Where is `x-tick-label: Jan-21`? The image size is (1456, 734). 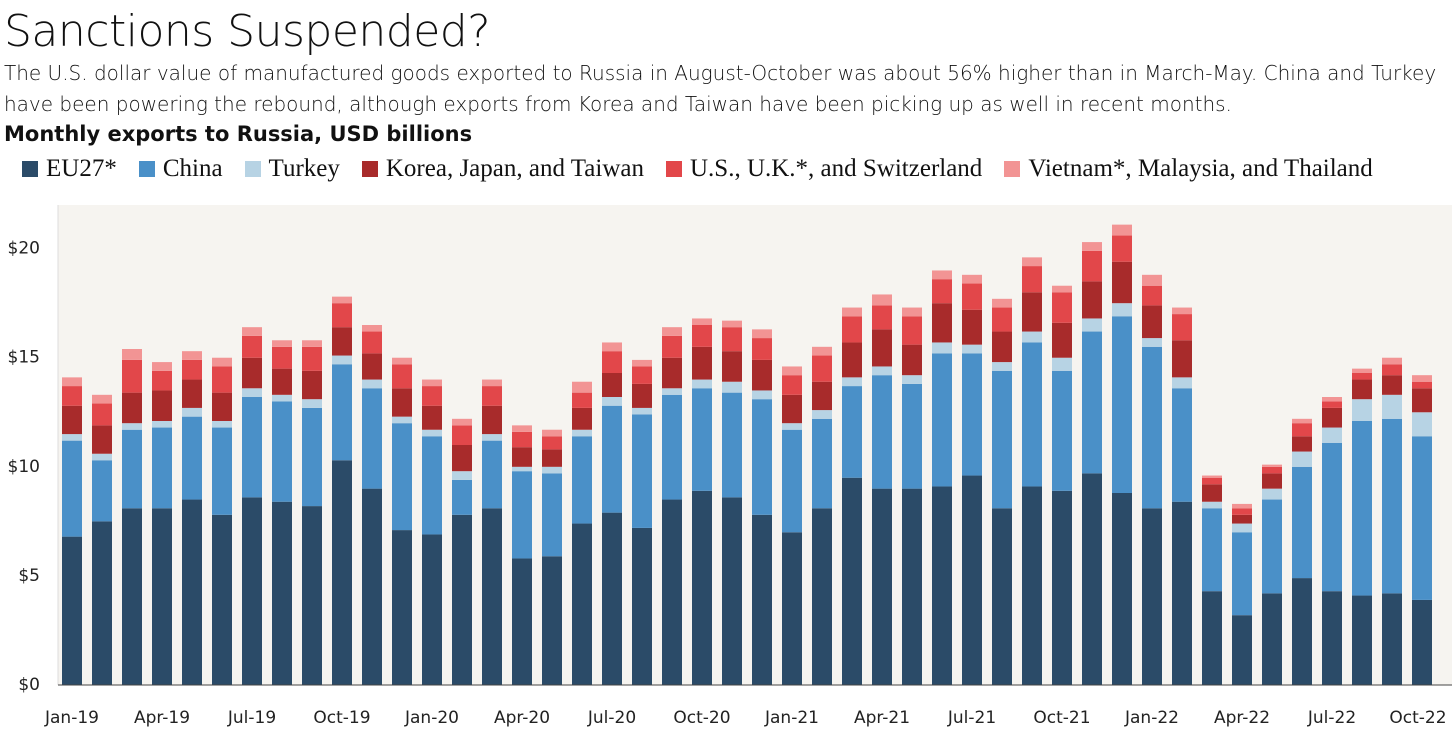
x-tick-label: Jan-21 is located at coordinates (791, 718).